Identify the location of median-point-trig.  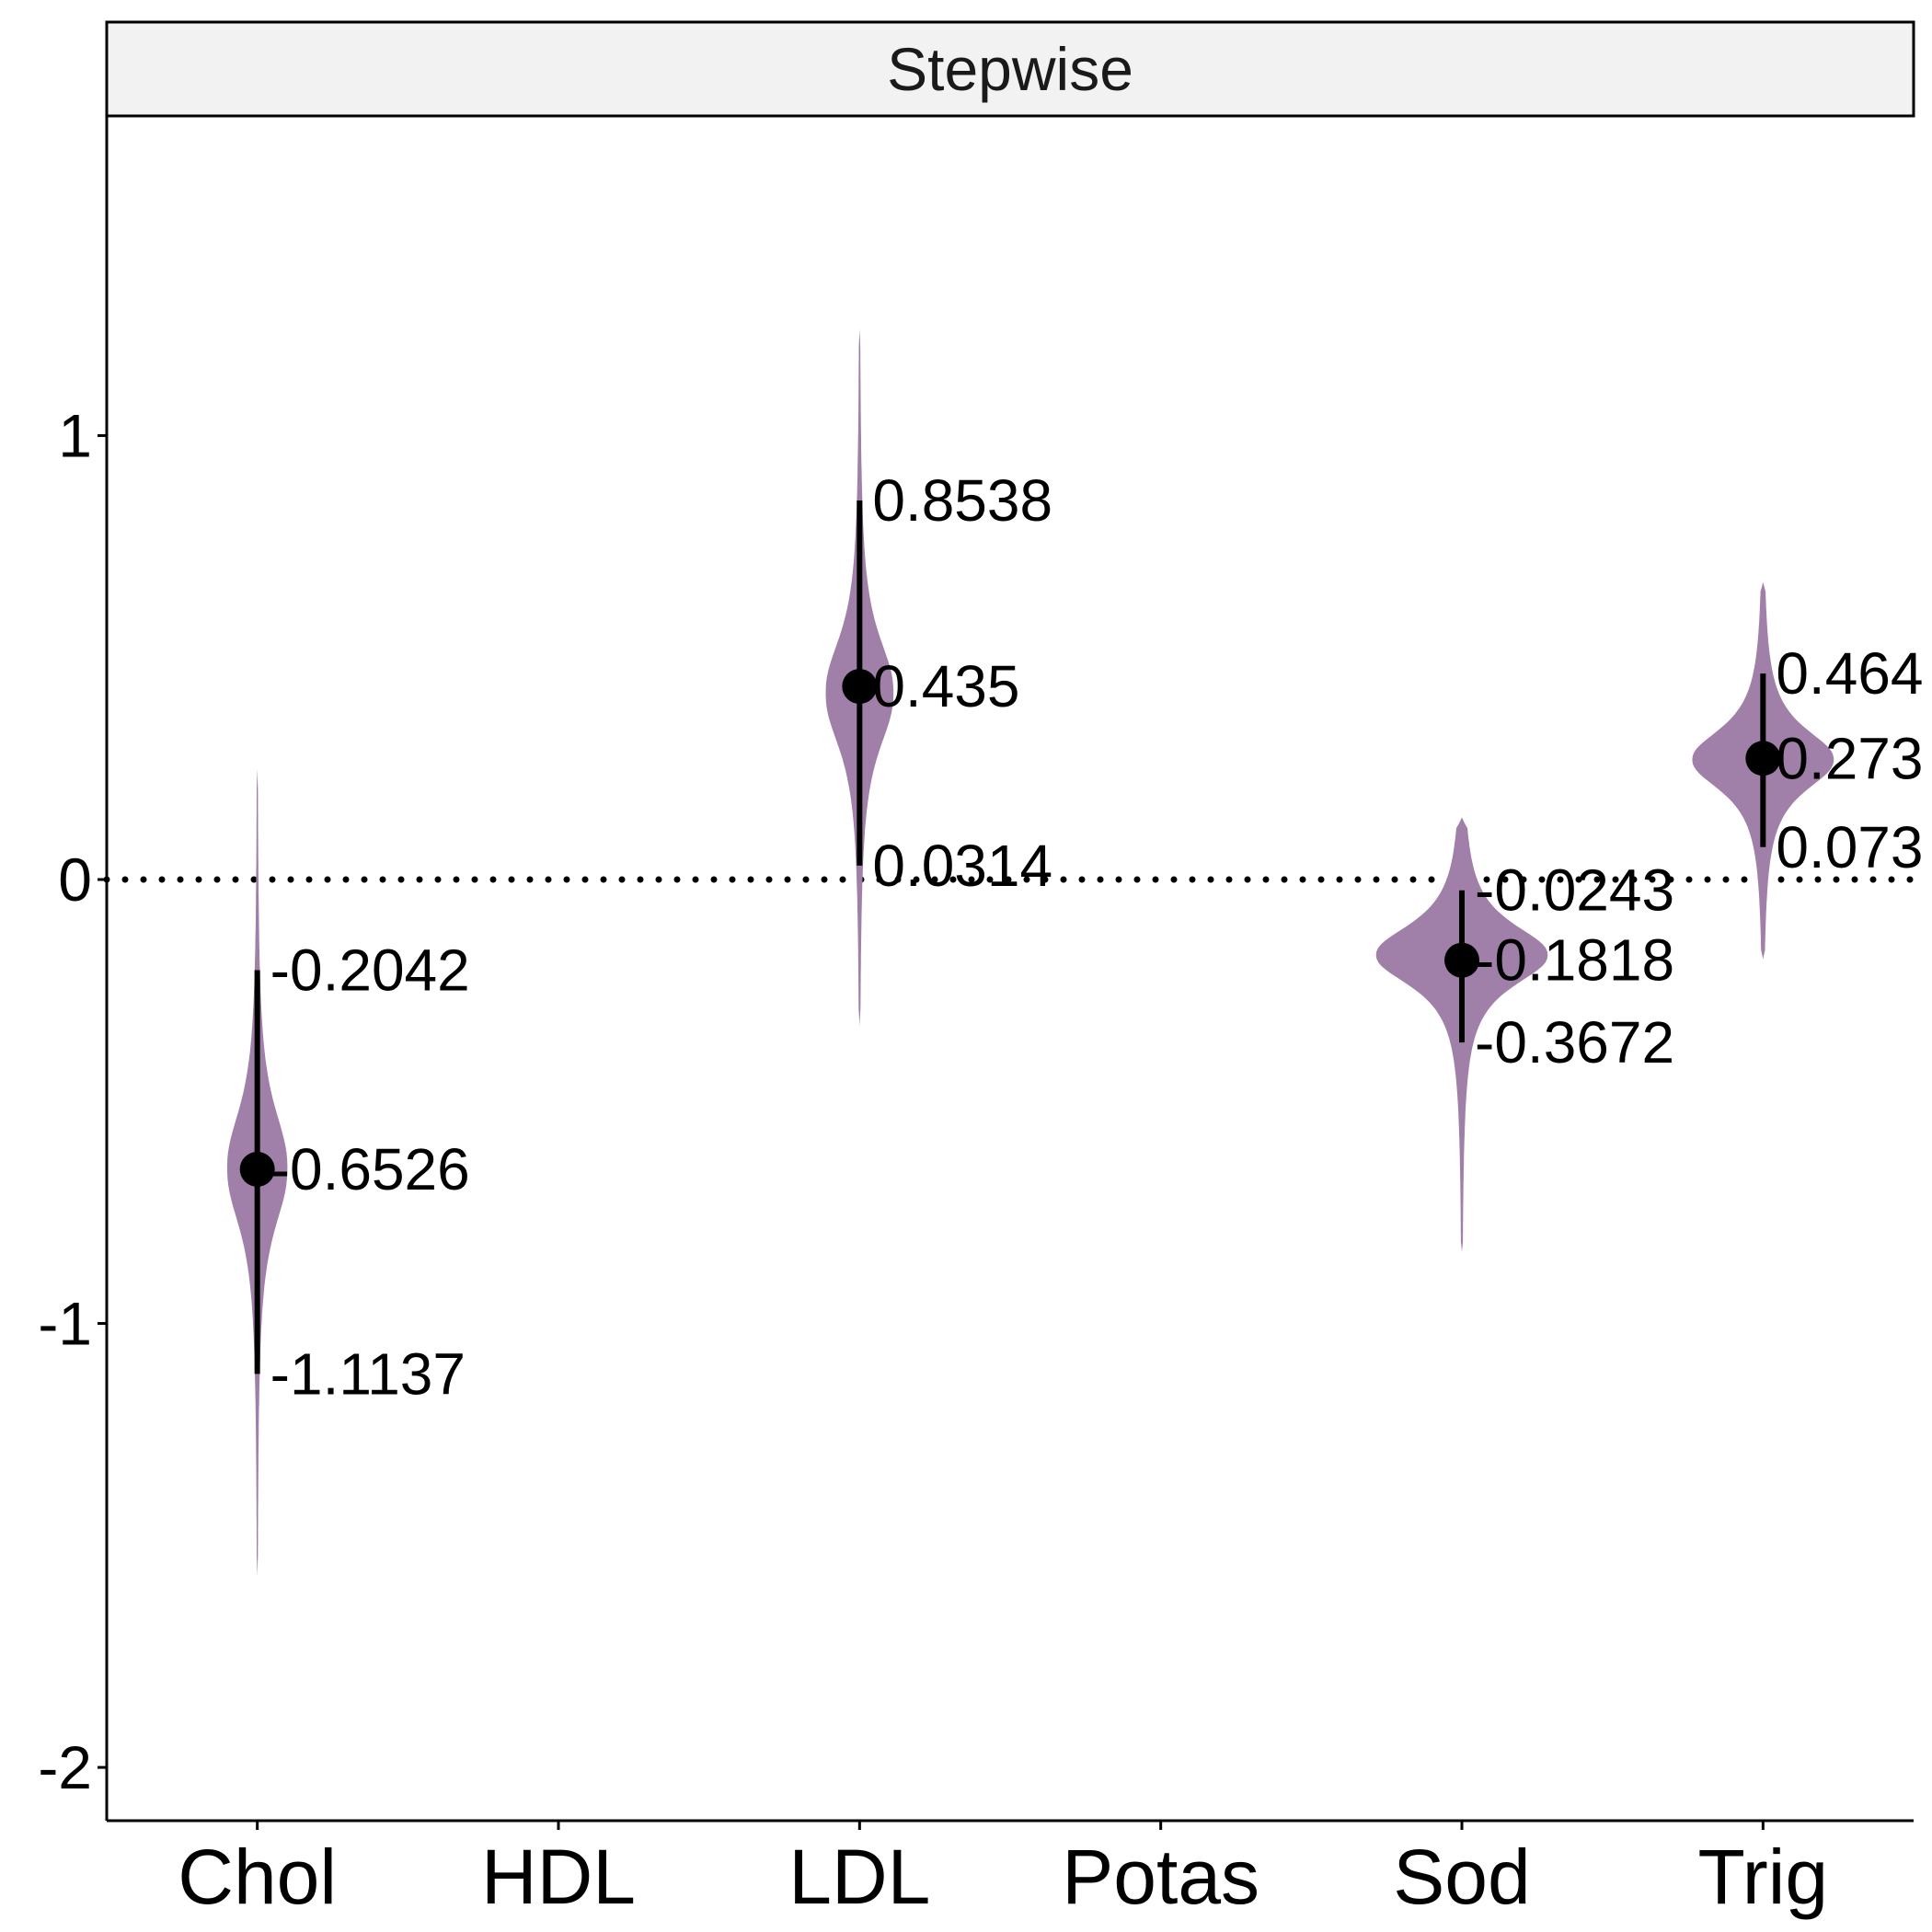
(1763, 758).